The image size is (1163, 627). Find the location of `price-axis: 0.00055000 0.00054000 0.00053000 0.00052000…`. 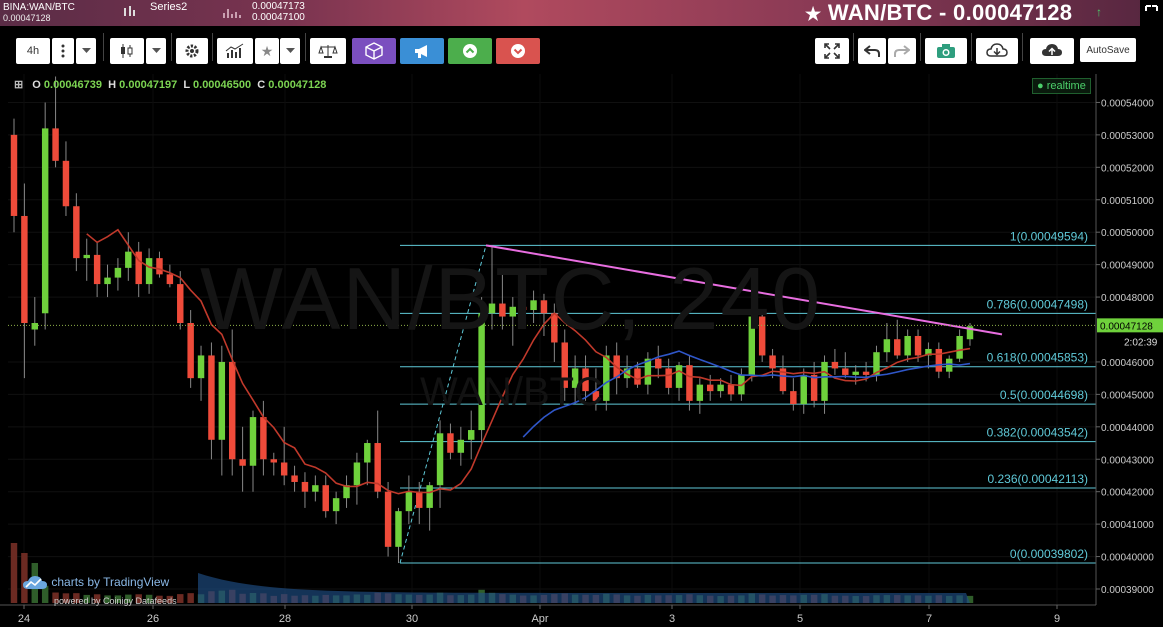

price-axis: 0.00055000 0.00054000 0.00053000 0.00052000… is located at coordinates (1129, 350).